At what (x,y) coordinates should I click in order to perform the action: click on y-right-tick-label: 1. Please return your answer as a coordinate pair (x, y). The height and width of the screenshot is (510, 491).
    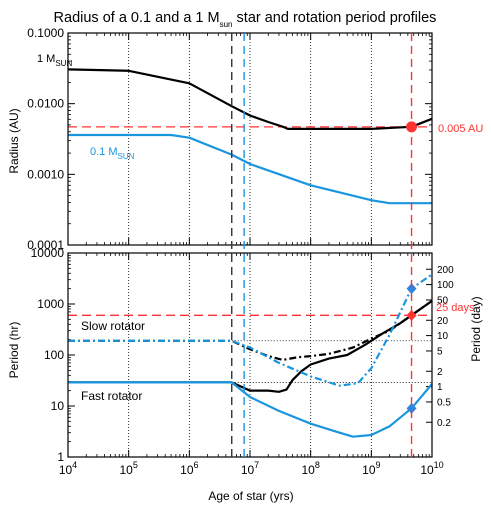
    Looking at the image, I should click on (440, 387).